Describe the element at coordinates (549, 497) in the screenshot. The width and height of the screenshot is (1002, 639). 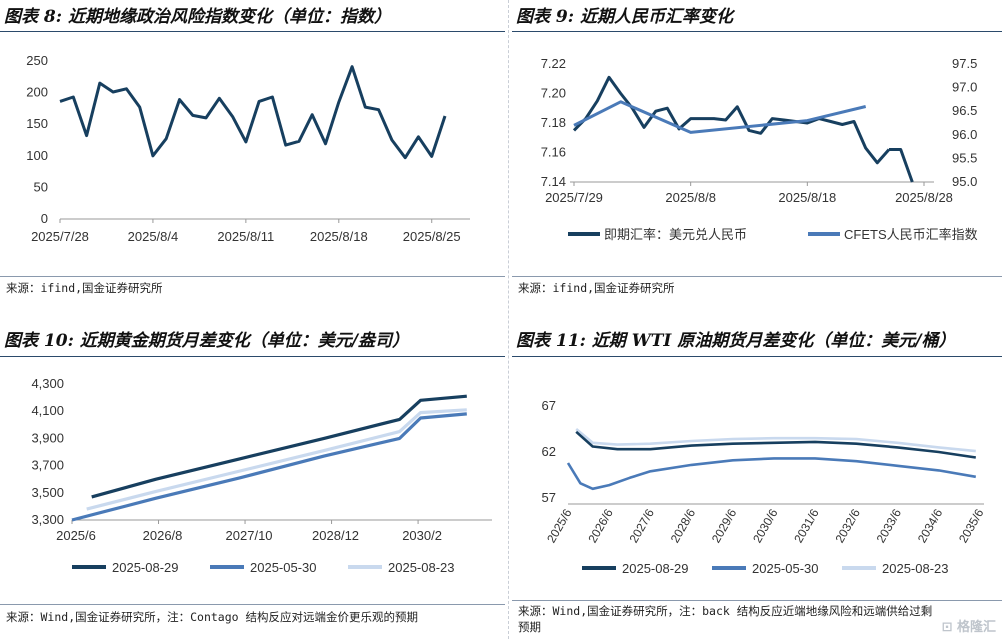
I see `y-tick-label: 57` at that location.